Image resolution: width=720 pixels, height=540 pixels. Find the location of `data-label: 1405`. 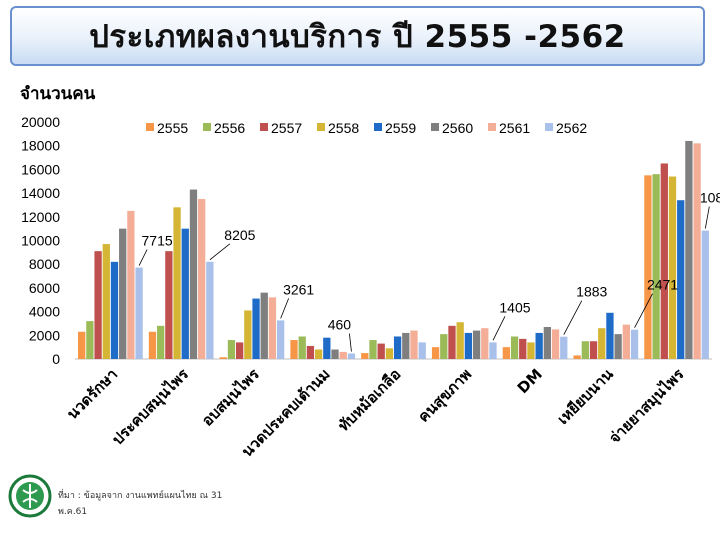

data-label: 1405 is located at coordinates (514, 307).